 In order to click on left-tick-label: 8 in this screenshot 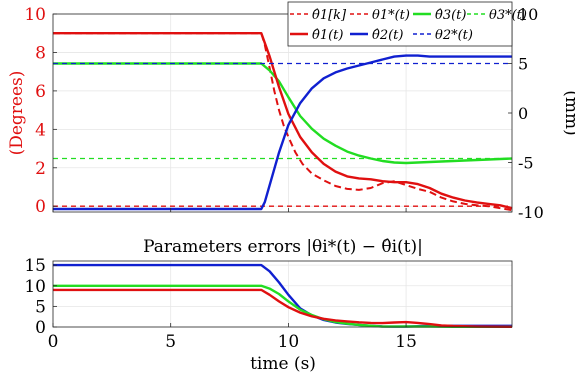, I will do `click(40, 53)`.